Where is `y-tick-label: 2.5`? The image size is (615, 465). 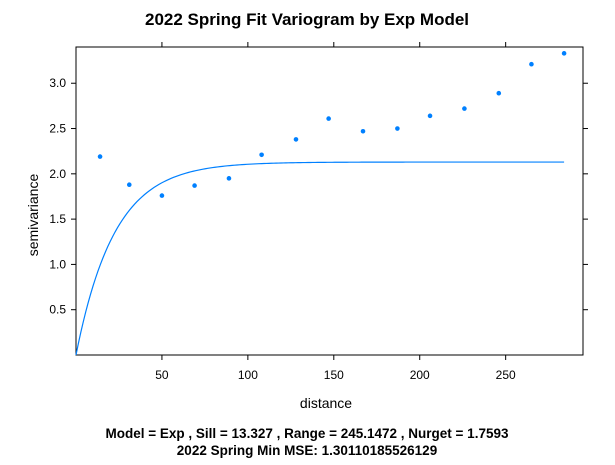
y-tick-label: 2.5 is located at coordinates (57, 129).